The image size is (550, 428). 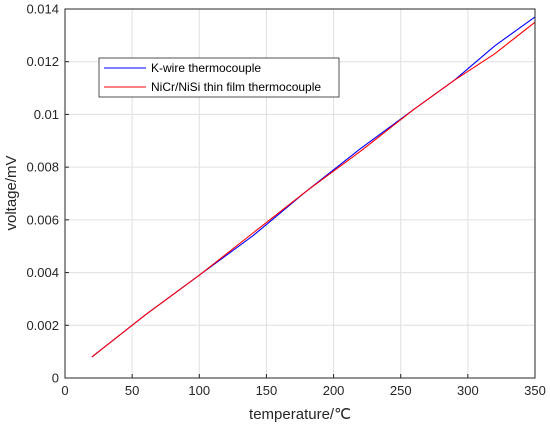 What do you see at coordinates (535, 390) in the screenshot?
I see `x-tick-label: 350` at bounding box center [535, 390].